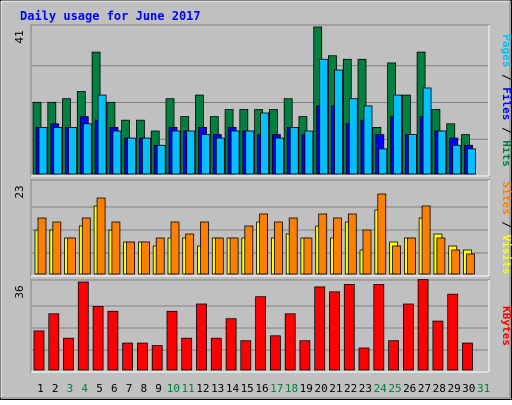  Describe the element at coordinates (99, 388) in the screenshot. I see `x-tick-day-5: 5` at that location.